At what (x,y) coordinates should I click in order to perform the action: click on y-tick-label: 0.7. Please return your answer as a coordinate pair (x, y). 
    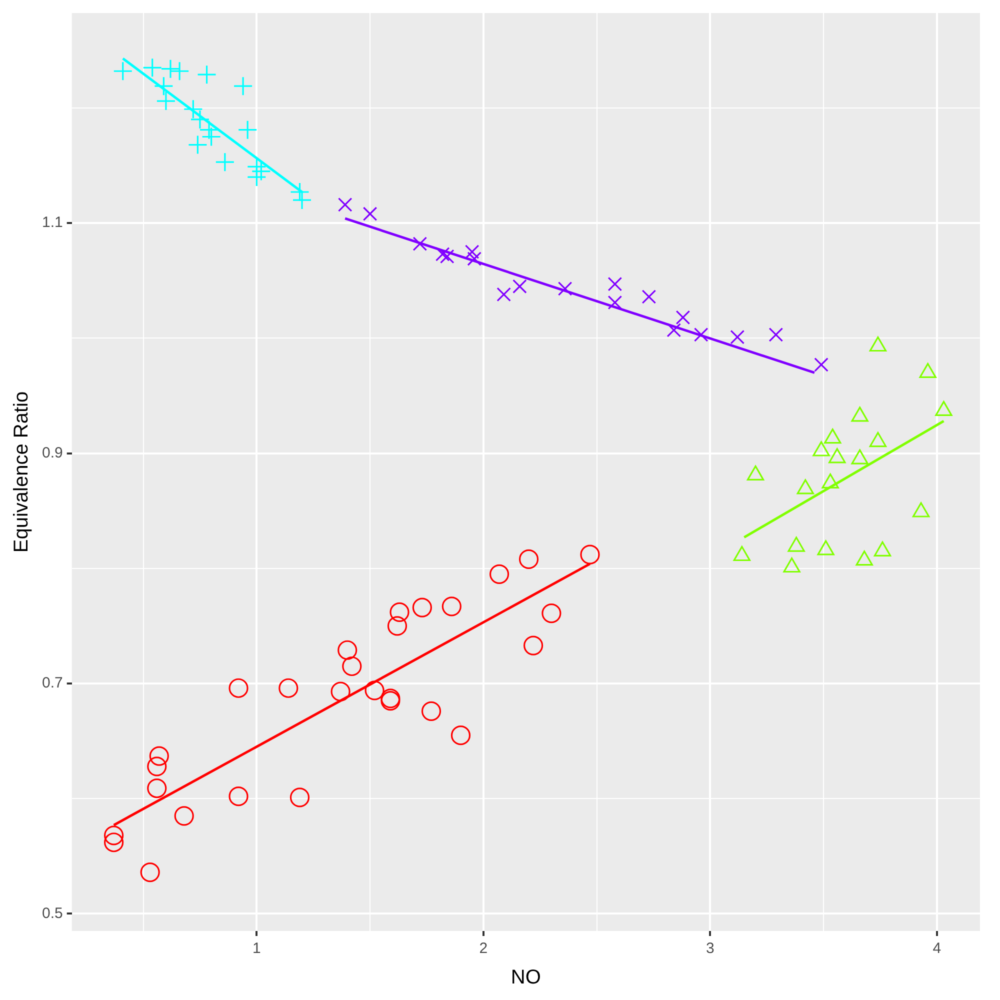
    Looking at the image, I should click on (52, 683).